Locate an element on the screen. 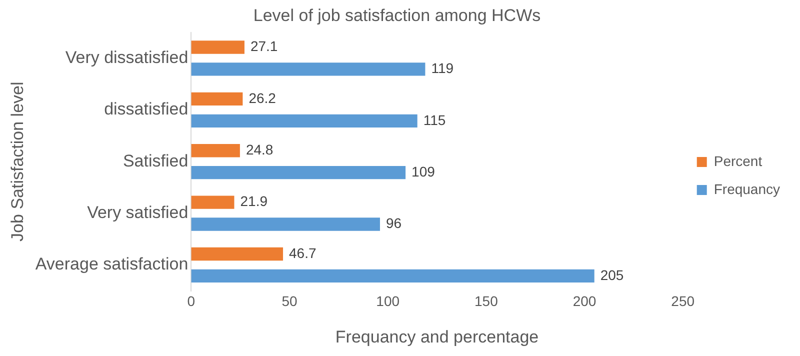  y-tick-label: Very dissatisfied is located at coordinates (126, 57).